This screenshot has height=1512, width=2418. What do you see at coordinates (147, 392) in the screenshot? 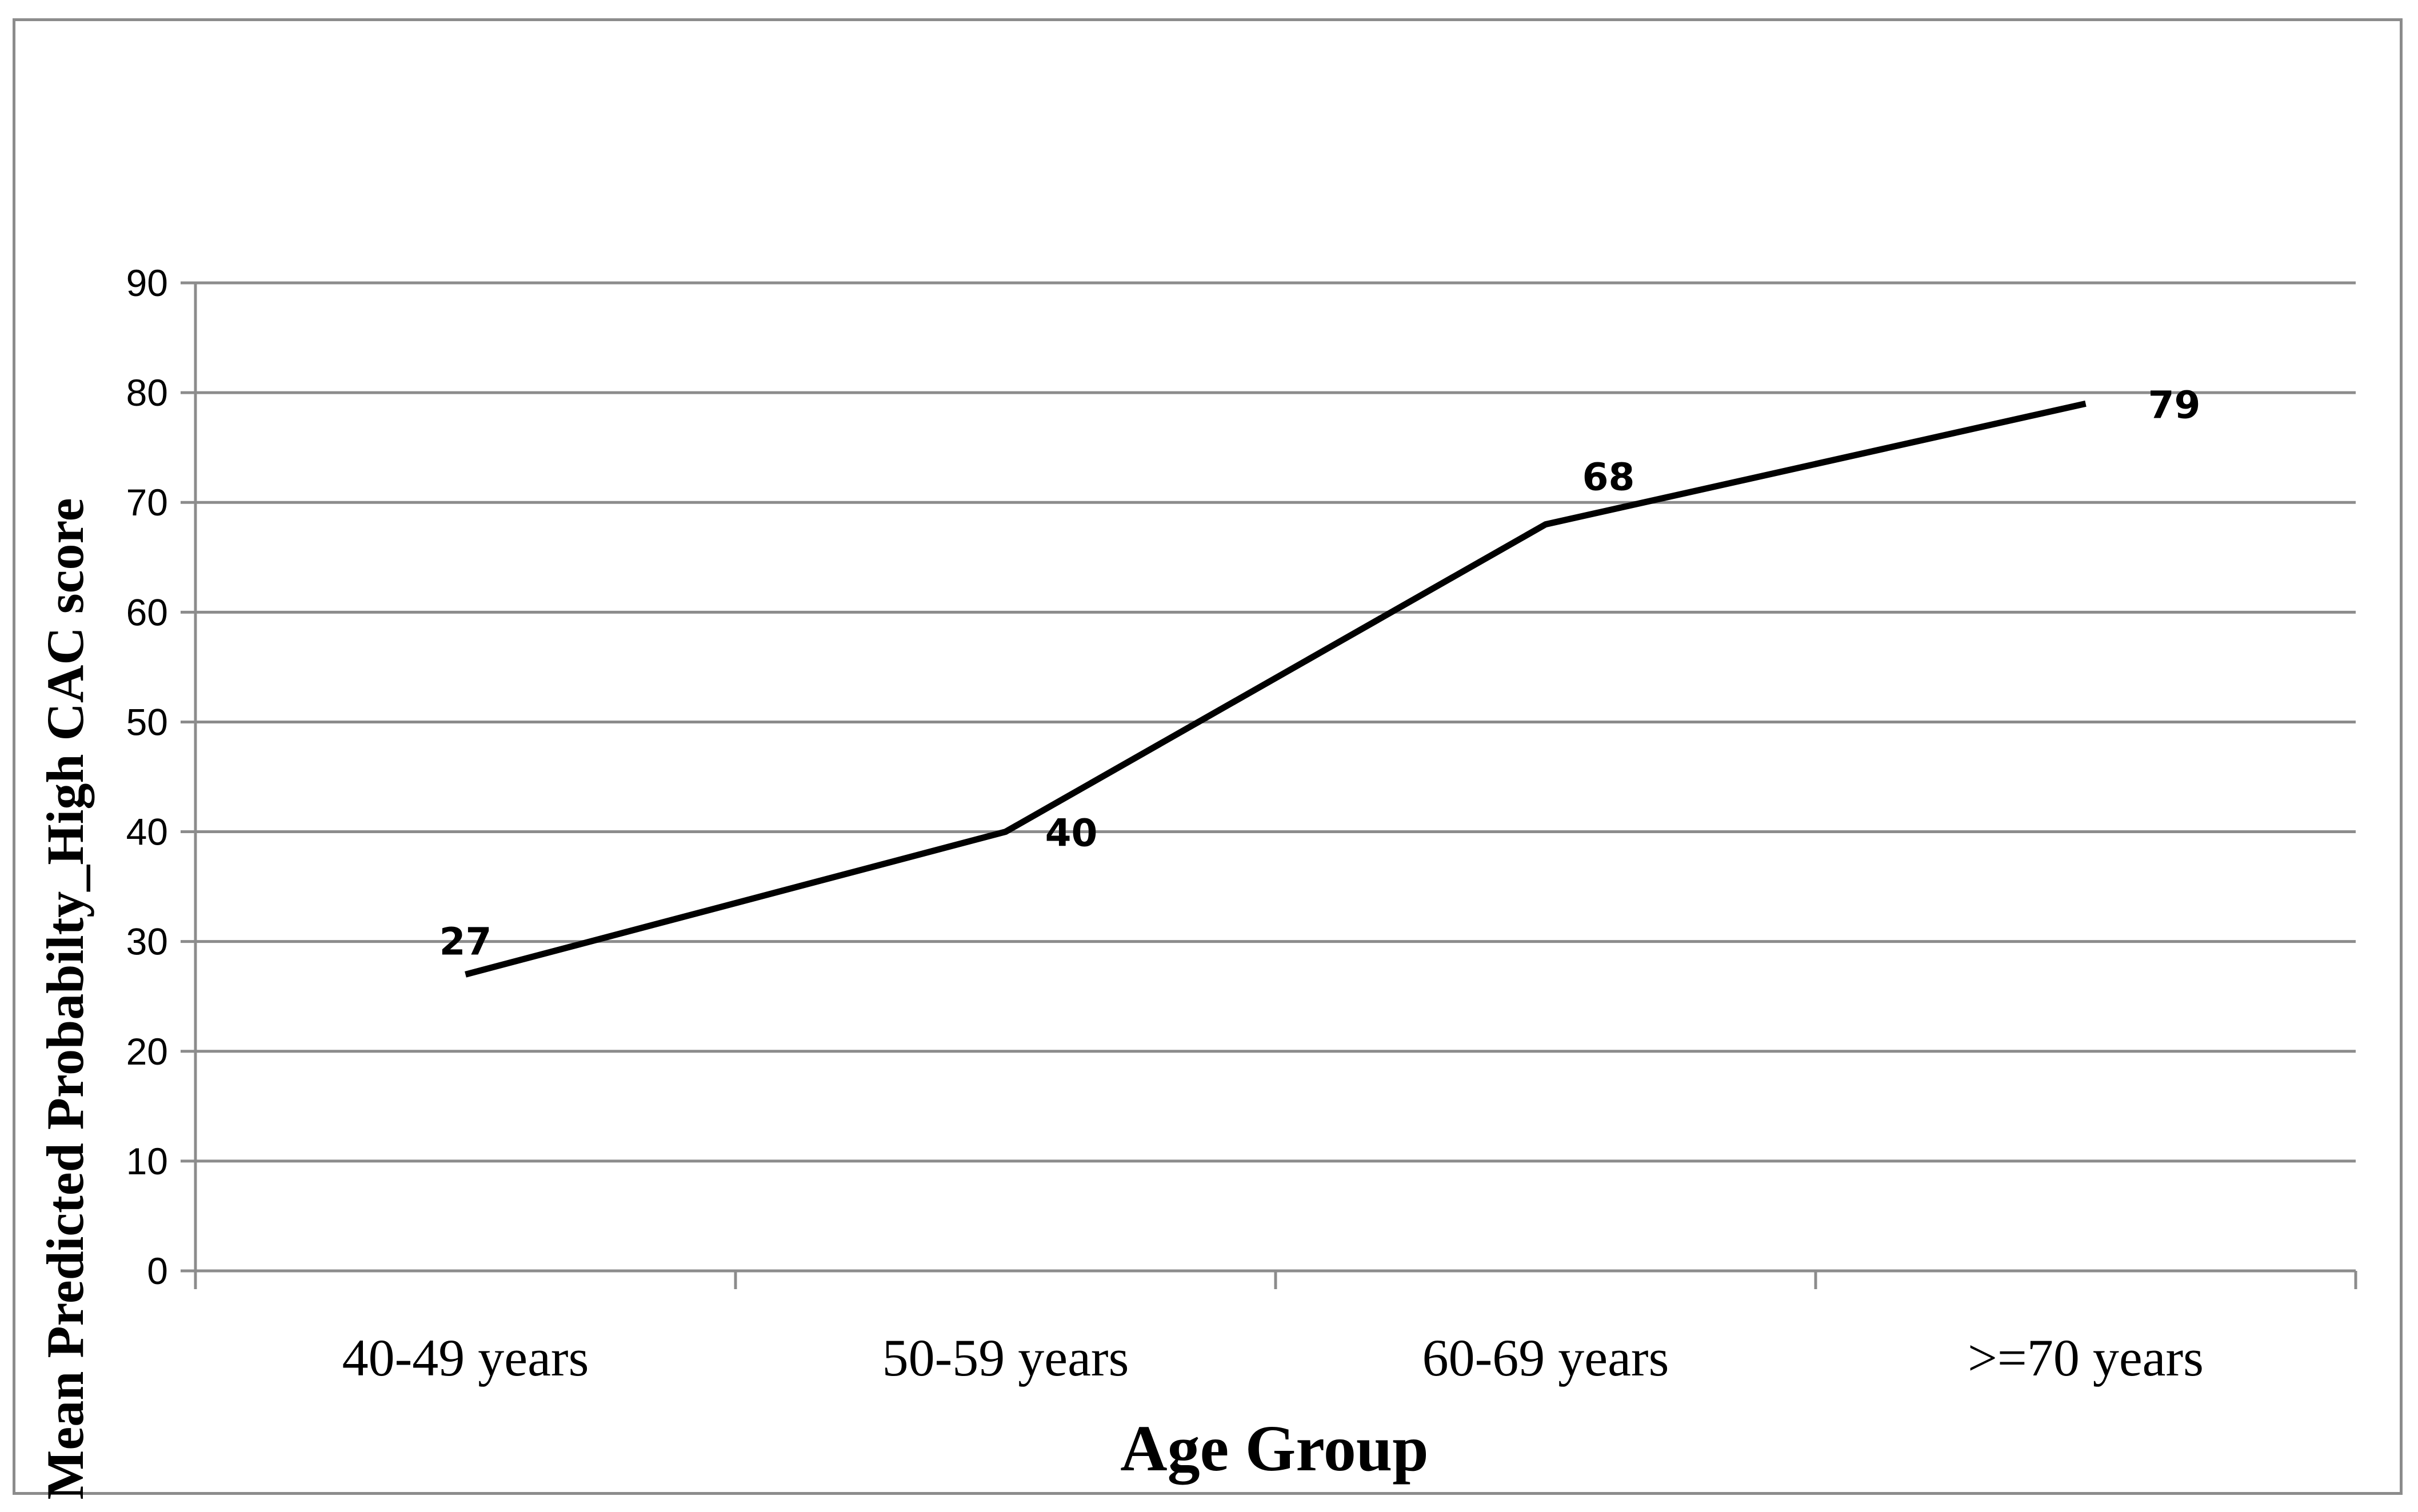
I see `y-tick-label: 80` at bounding box center [147, 392].